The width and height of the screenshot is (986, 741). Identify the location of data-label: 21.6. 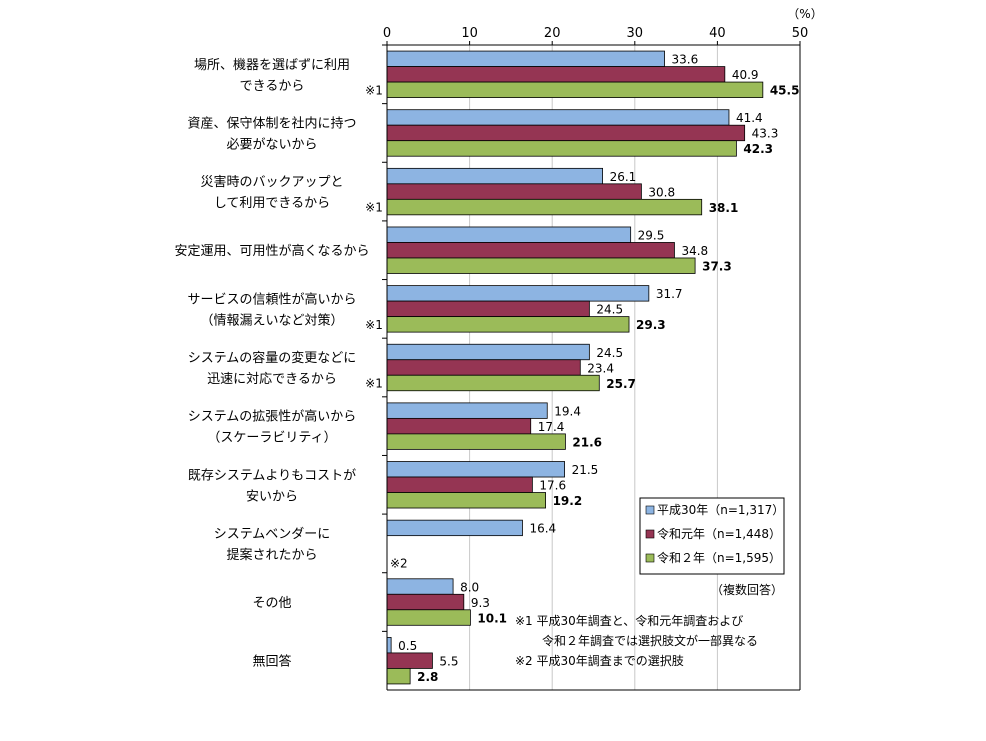
(587, 442).